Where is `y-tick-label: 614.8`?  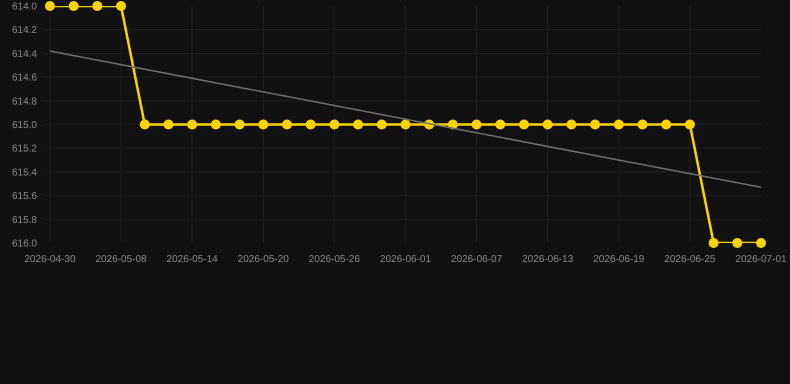
y-tick-label: 614.8 is located at coordinates (25, 102).